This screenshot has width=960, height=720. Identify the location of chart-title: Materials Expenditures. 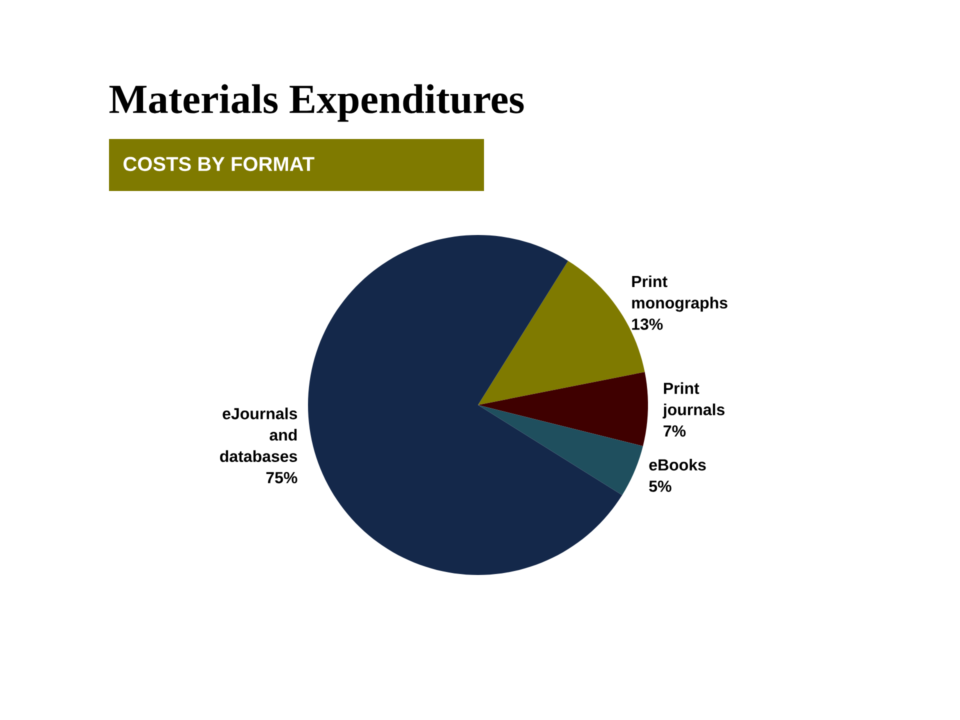
(316, 103).